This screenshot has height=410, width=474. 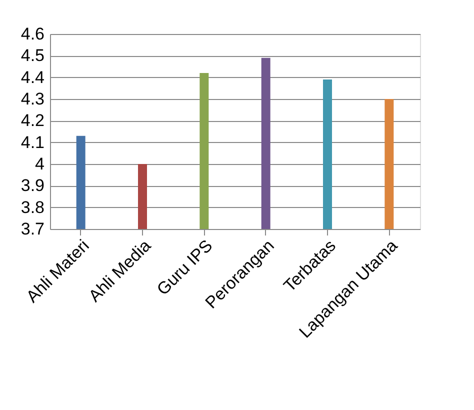 I want to click on y-tick-label: 4.2, so click(x=32, y=120).